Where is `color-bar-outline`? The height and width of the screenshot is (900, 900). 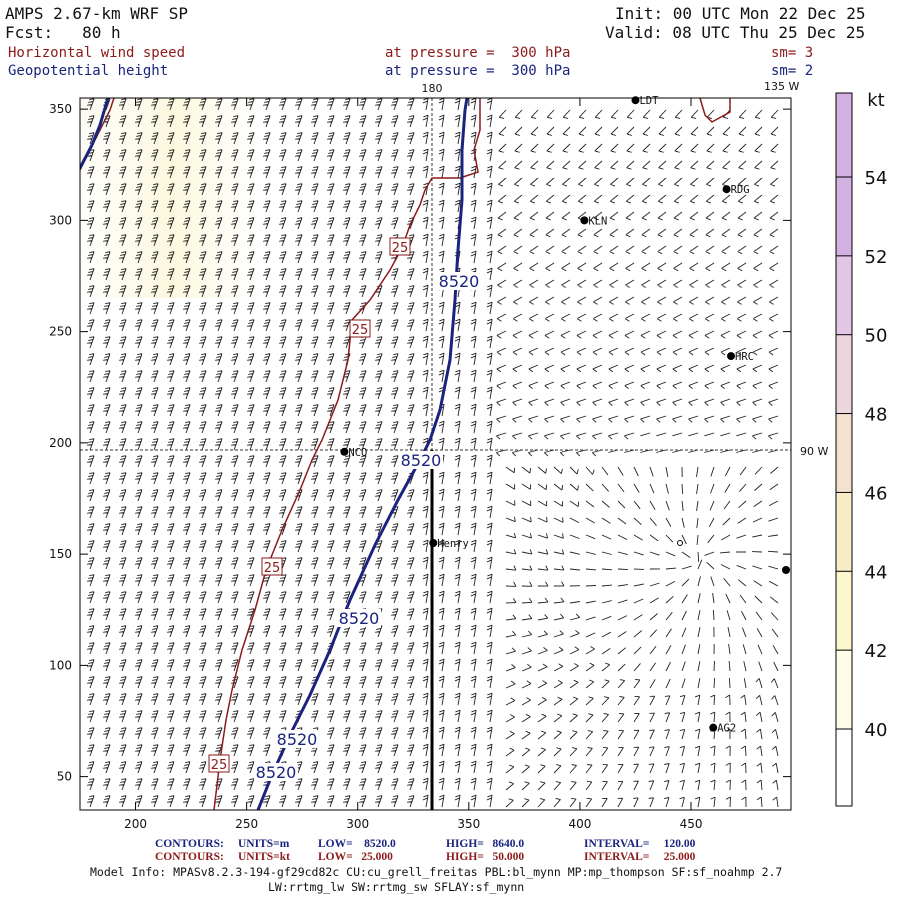
color-bar-outline is located at coordinates (844, 449).